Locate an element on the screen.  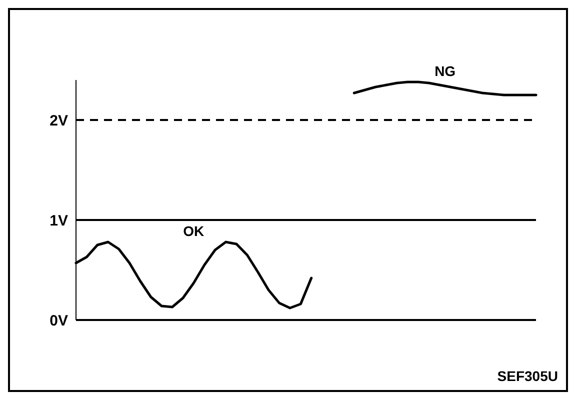
y-tick-label: 0V is located at coordinates (59, 321).